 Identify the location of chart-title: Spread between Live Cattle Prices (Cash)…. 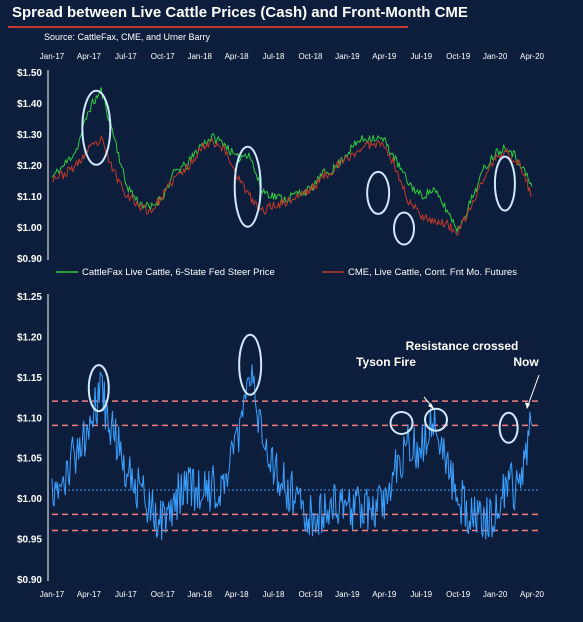
(240, 12).